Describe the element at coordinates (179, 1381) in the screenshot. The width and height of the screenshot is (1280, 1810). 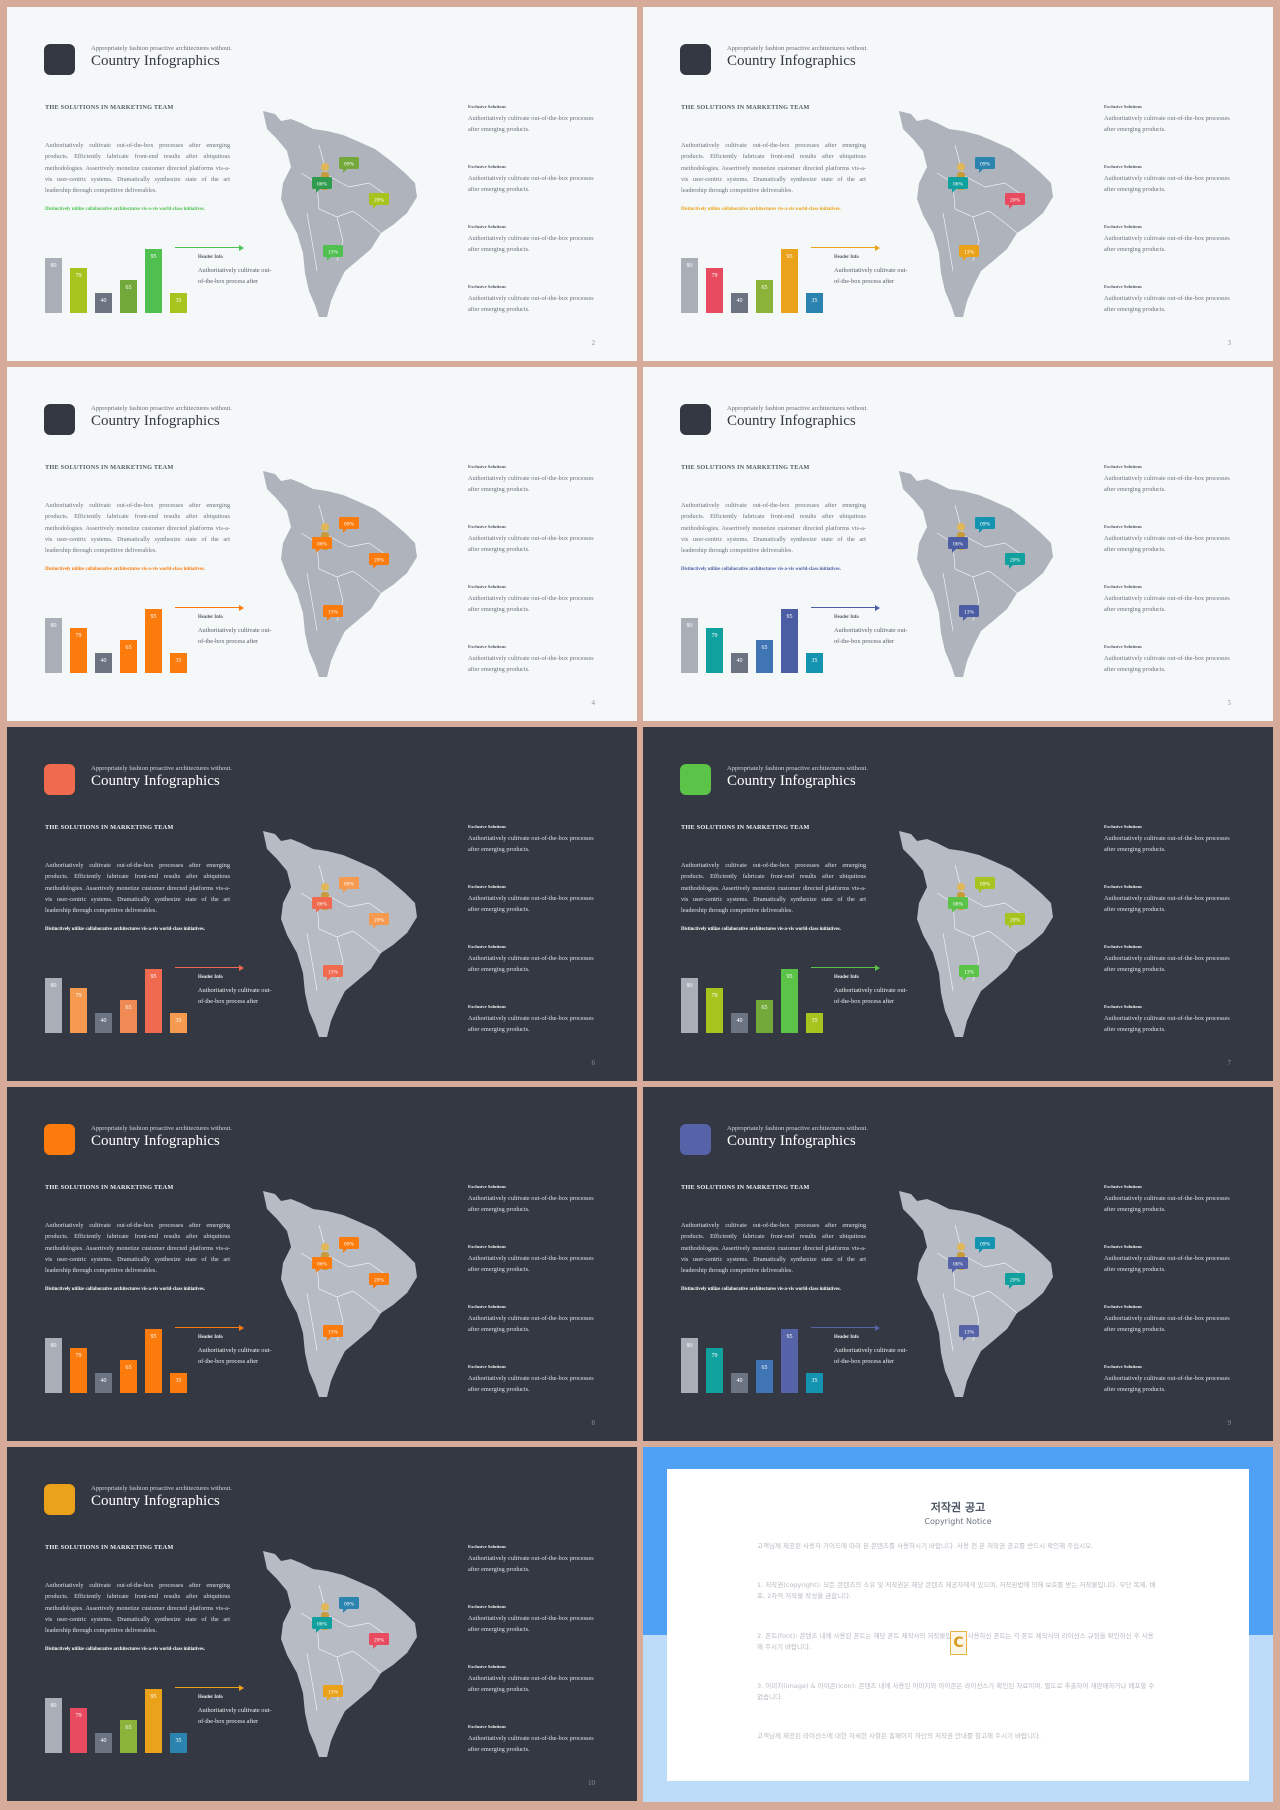
I see `bar-label-6: 35` at that location.